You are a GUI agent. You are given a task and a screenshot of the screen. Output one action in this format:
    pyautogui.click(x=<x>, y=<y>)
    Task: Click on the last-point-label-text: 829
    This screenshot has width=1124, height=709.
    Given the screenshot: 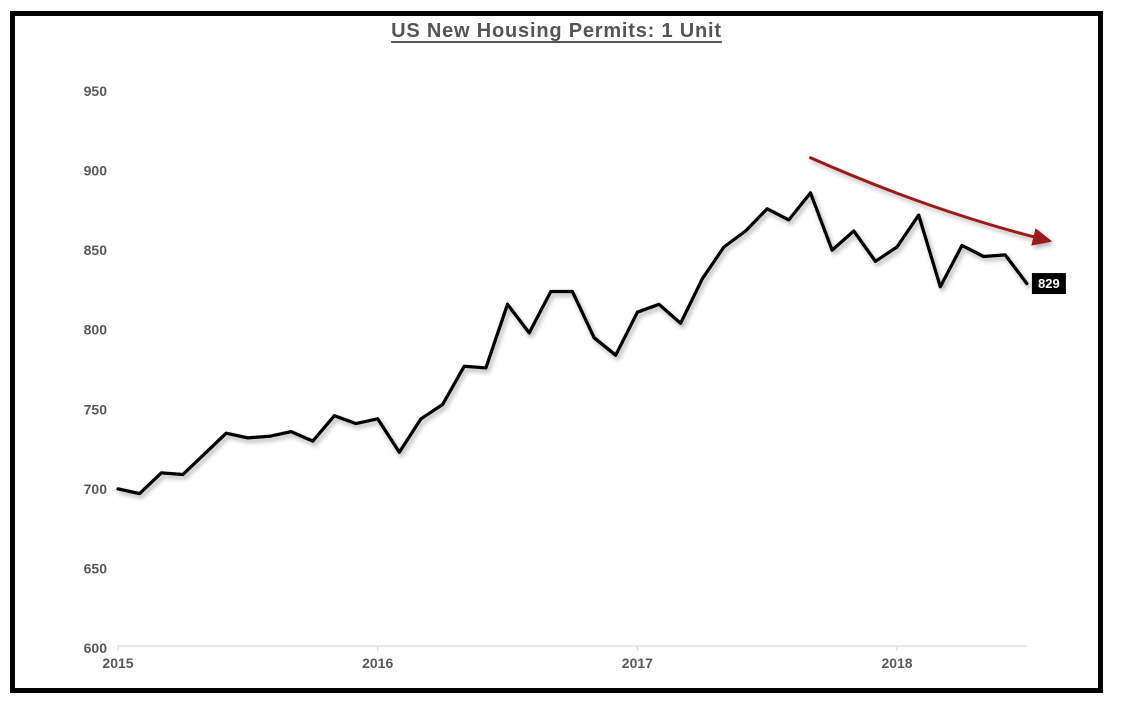 What is the action you would take?
    pyautogui.click(x=1049, y=283)
    